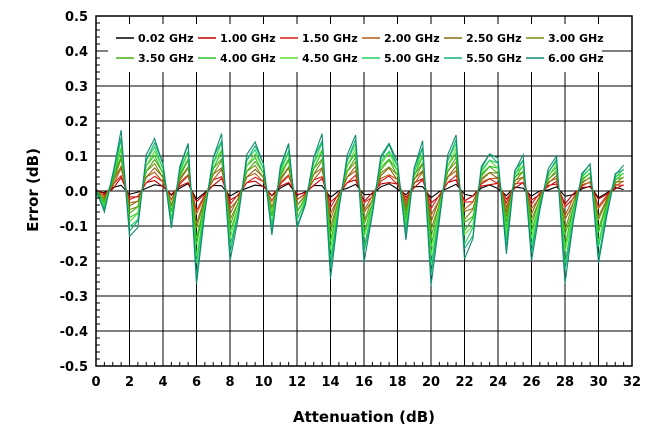 This screenshot has height=432, width=660. What do you see at coordinates (576, 58) in the screenshot?
I see `legend-label: 6.00 GHz` at bounding box center [576, 58].